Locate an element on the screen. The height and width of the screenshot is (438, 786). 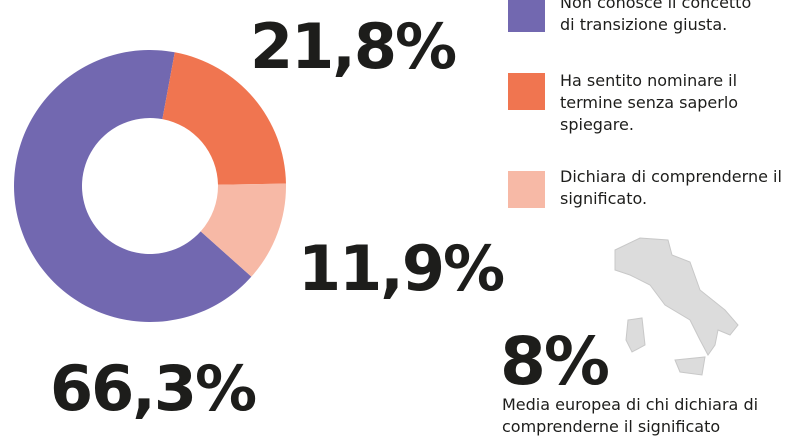
value-label: 21,8% is located at coordinates (353, 46).